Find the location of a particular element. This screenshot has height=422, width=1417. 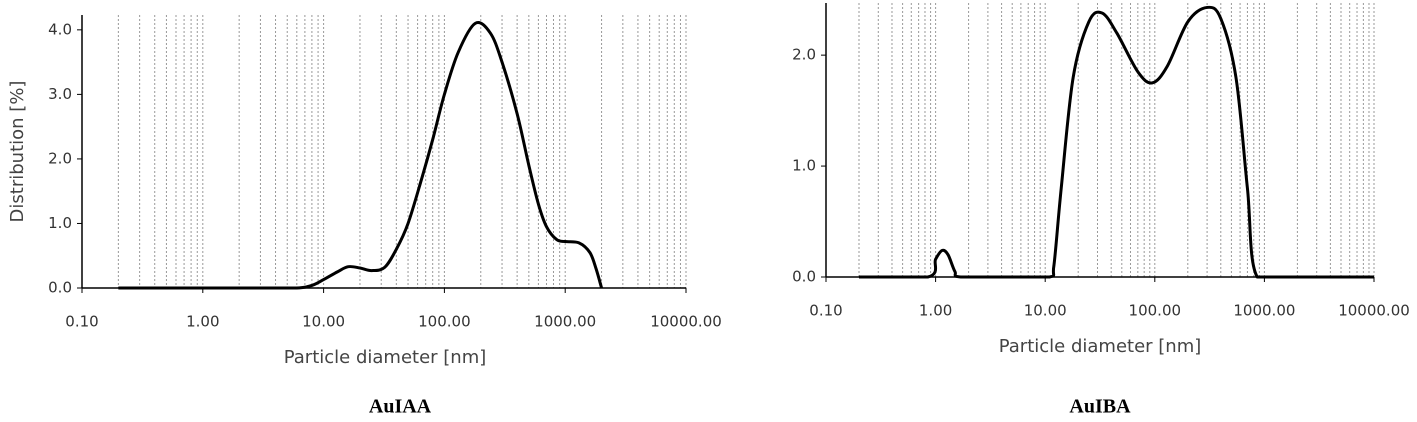

y-tick-label: 3.0 is located at coordinates (60, 94).